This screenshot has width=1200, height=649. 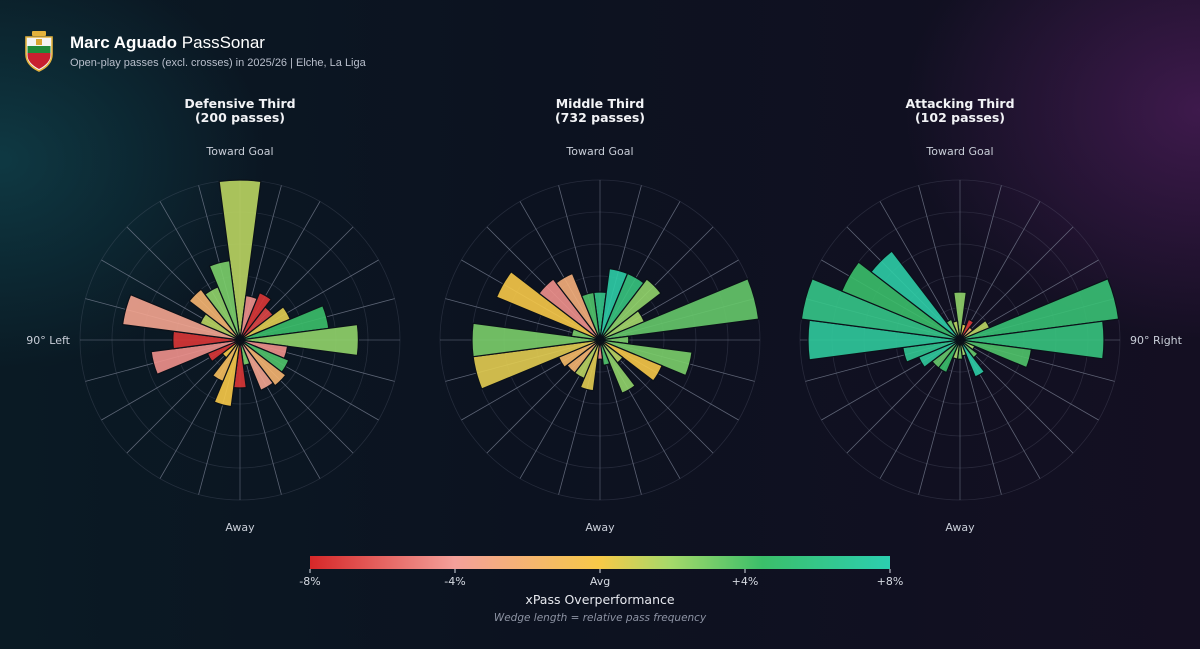 I want to click on chart-title: Marc Aguado PassSonar, so click(x=167, y=43).